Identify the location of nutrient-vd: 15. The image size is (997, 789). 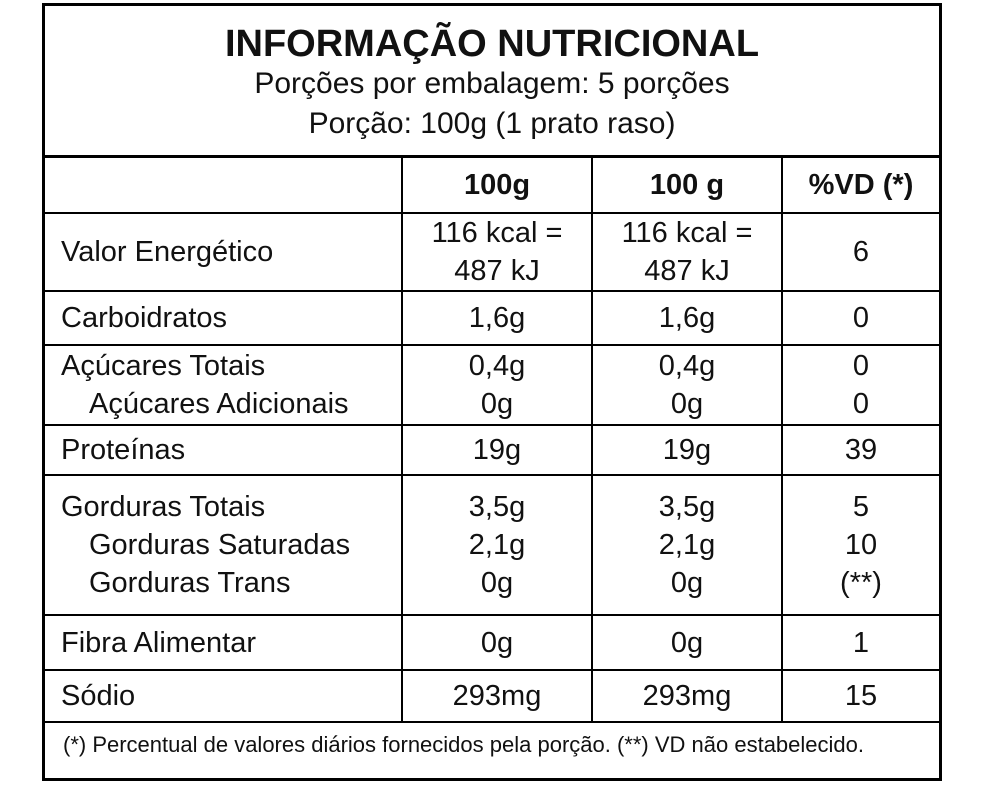
(860, 696).